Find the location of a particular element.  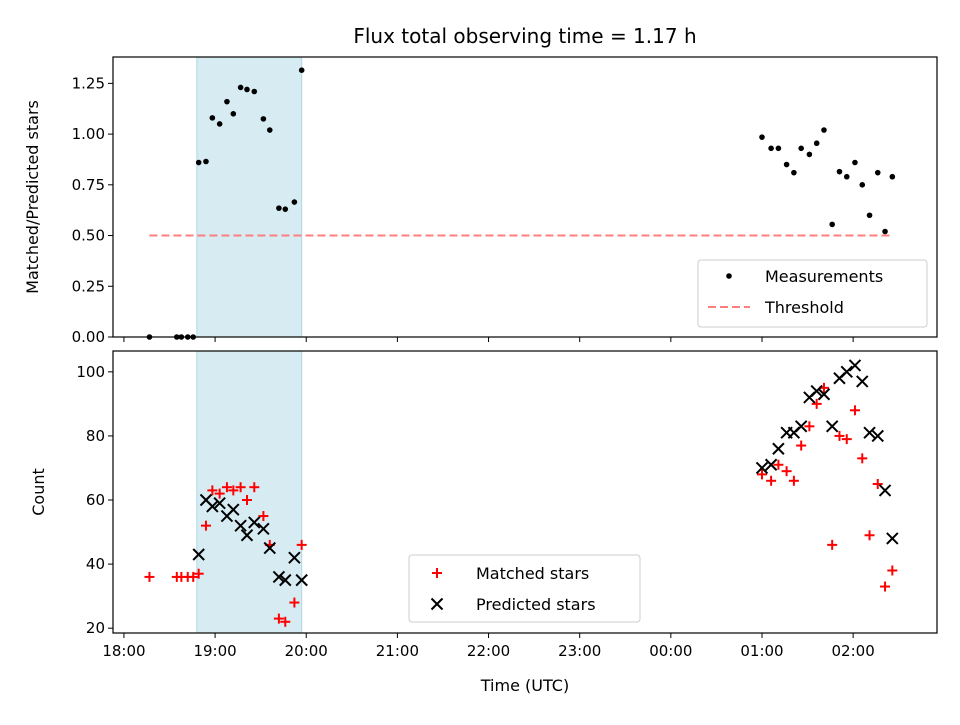

bottom-y-tick-label: 60 is located at coordinates (95, 500).